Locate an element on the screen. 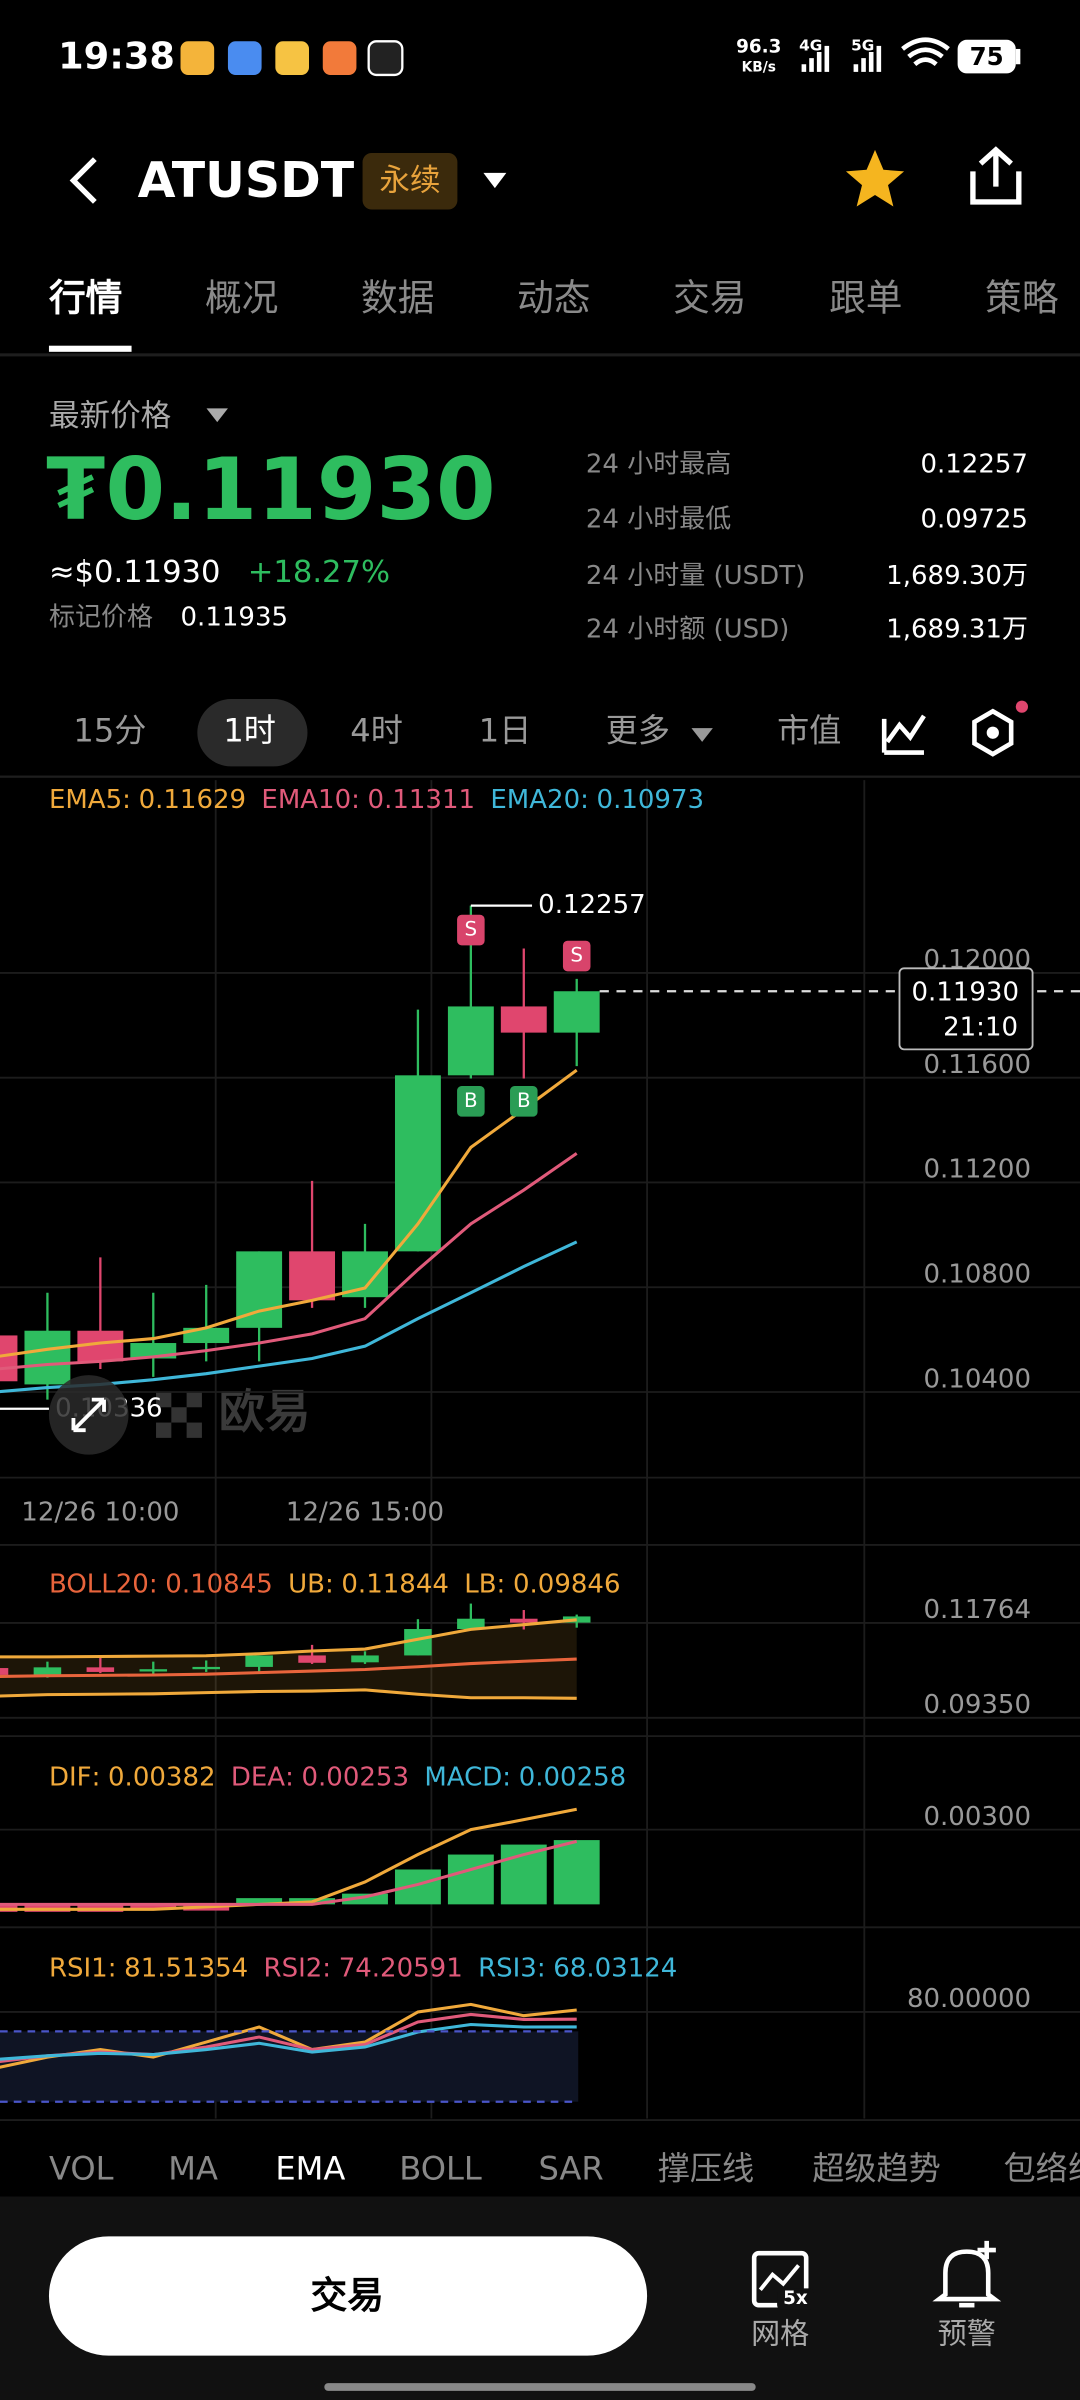 The image size is (1080, 2400). legend: RSI1: 81.51354 RSI2: 74.20591 RSI3: 68.03124 is located at coordinates (363, 1968).